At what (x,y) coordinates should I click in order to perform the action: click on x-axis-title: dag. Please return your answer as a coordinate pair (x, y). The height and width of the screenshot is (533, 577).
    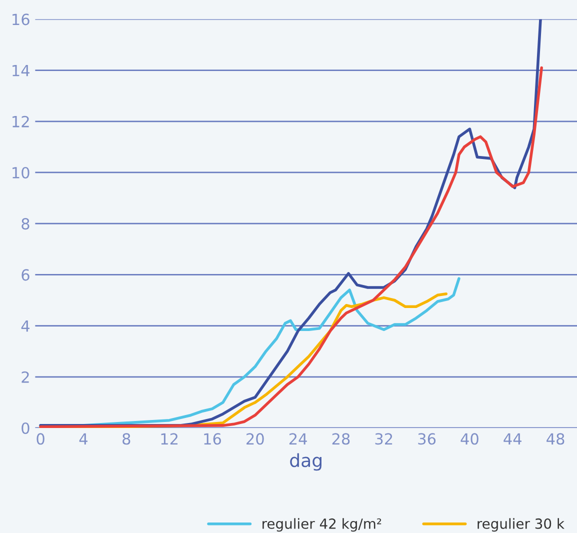
    Looking at the image, I should click on (306, 462).